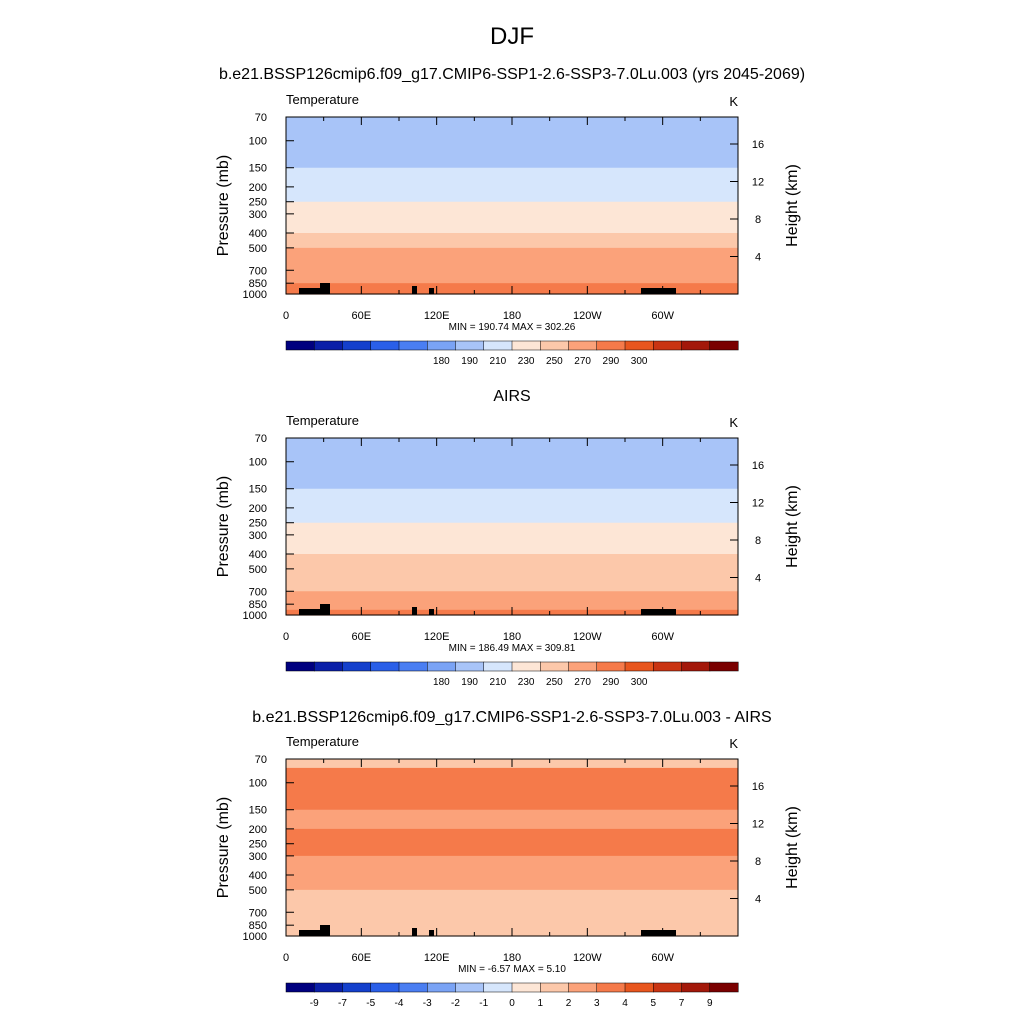 This screenshot has width=1024, height=1024. What do you see at coordinates (258, 536) in the screenshot?
I see `y-tick-label: 300` at bounding box center [258, 536].